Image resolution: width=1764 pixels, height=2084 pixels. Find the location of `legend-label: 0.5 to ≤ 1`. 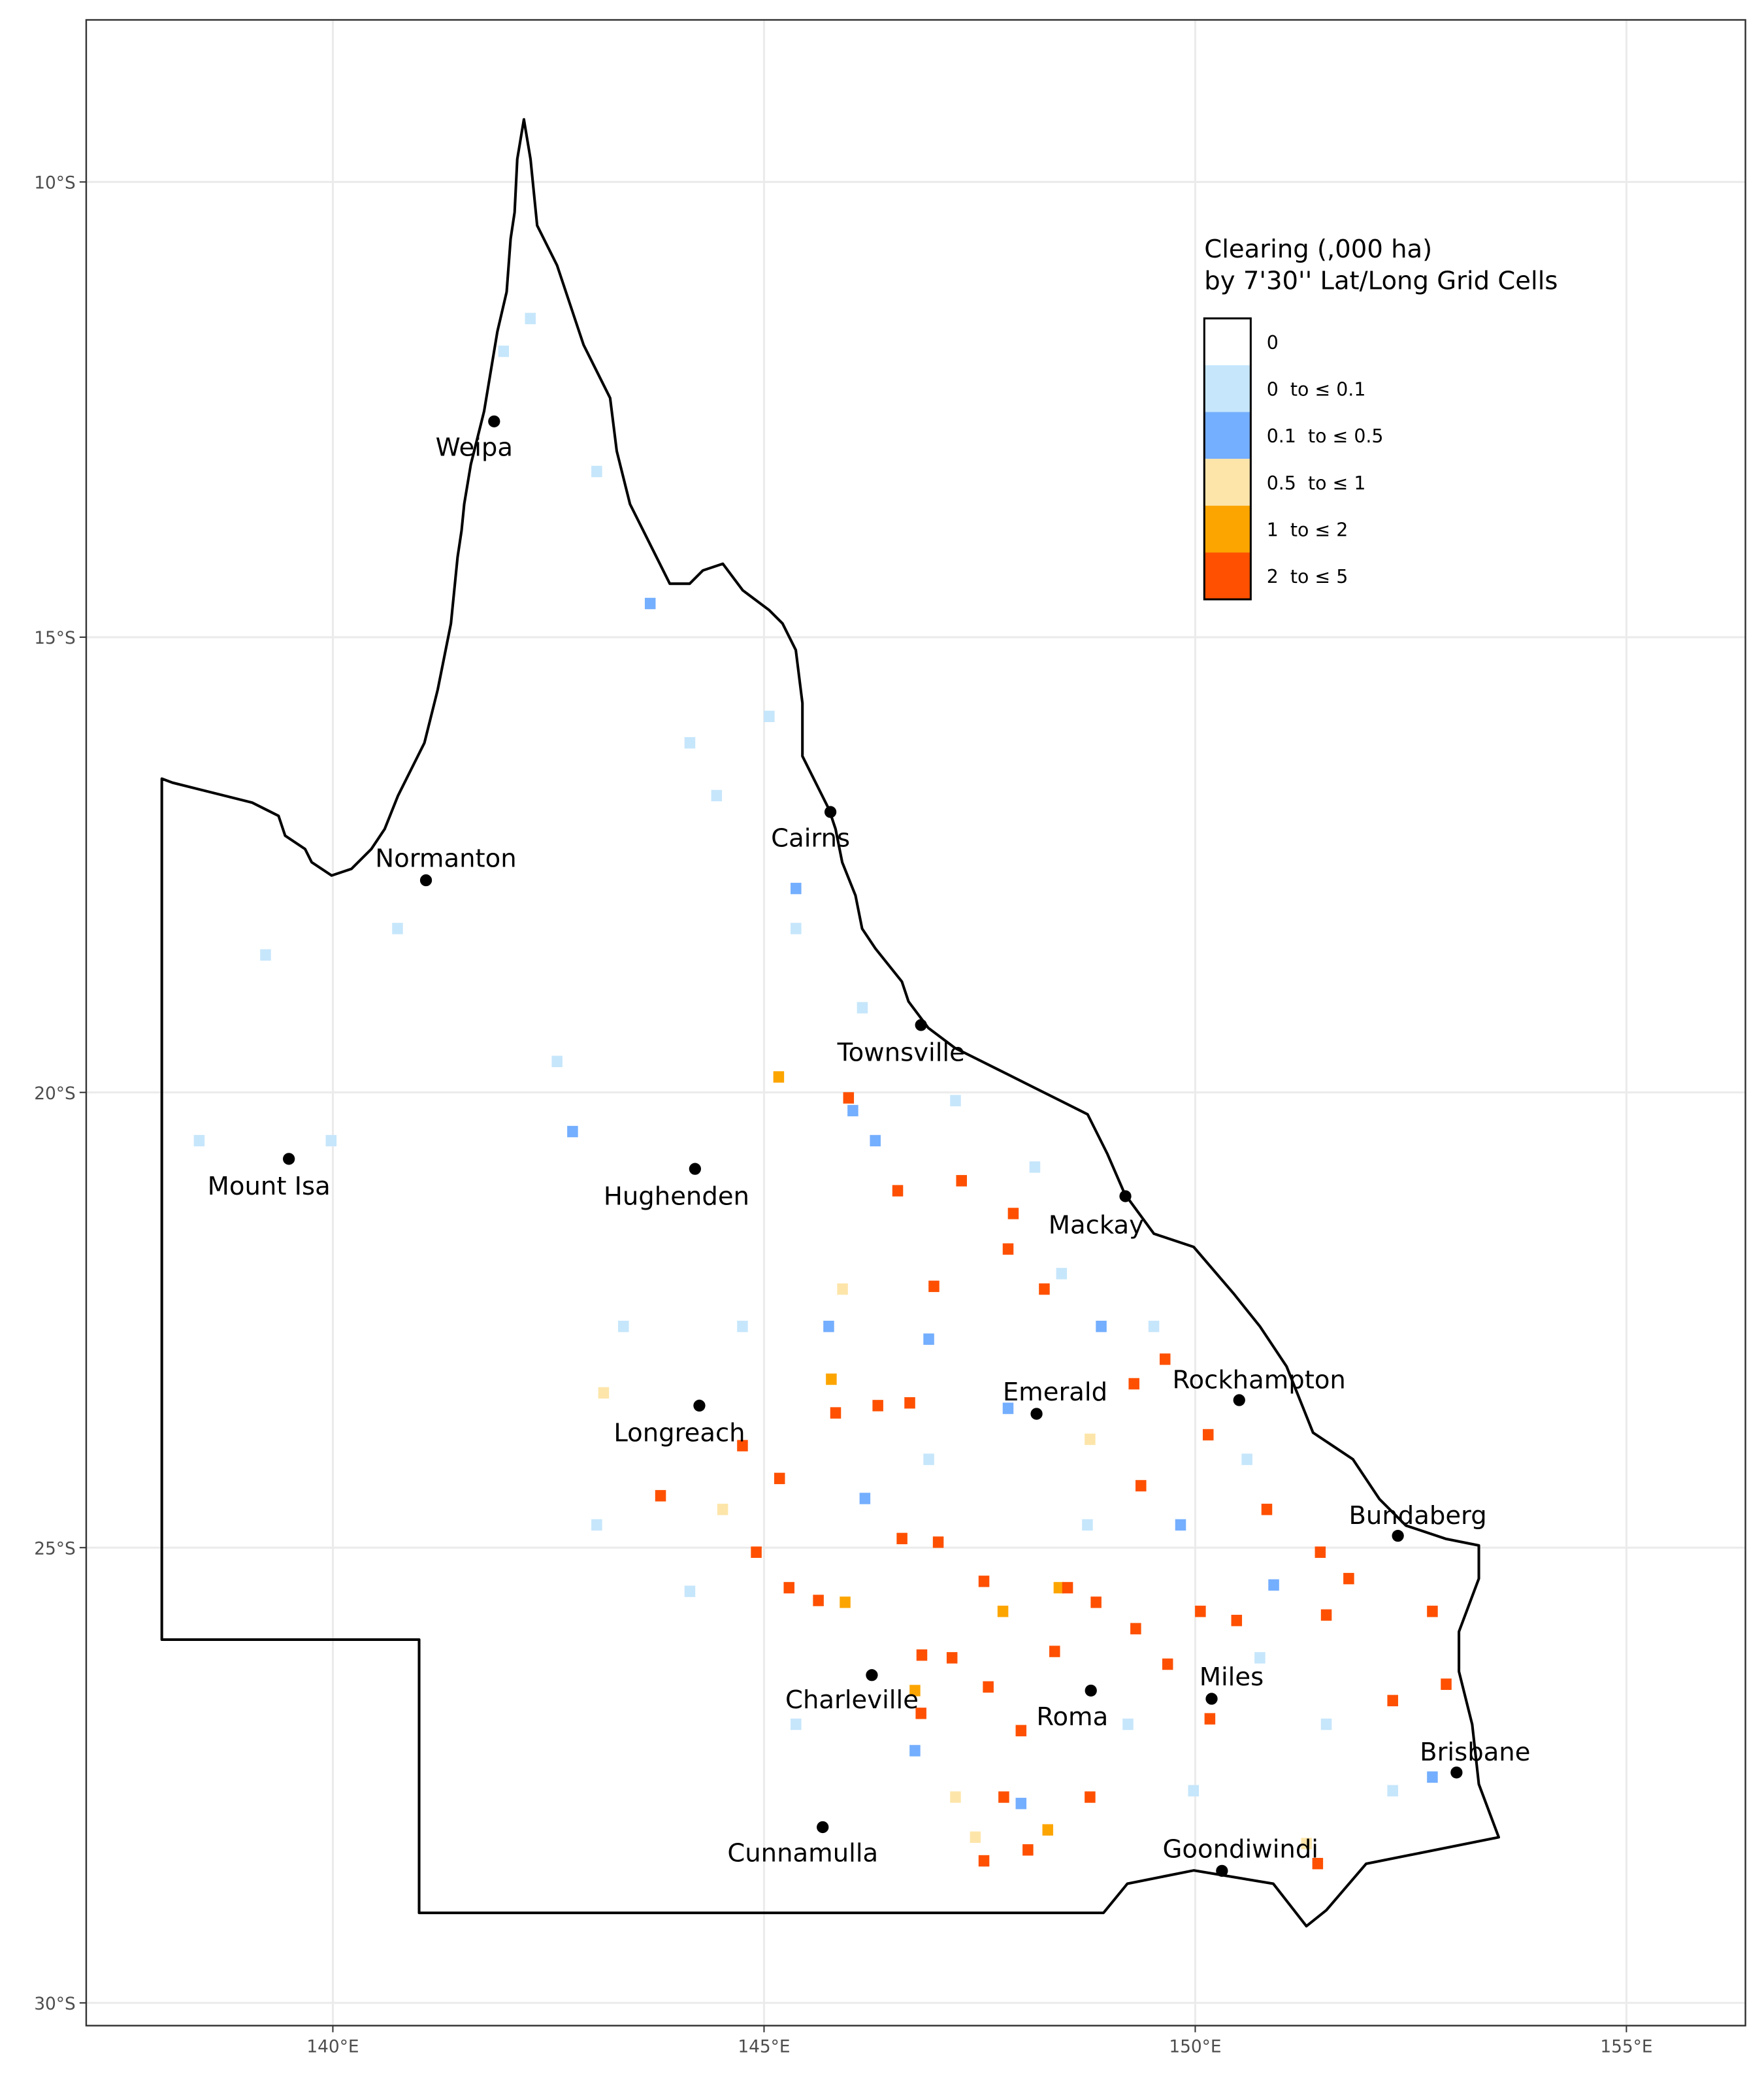

legend-label: 0.5 to ≤ 1 is located at coordinates (1316, 483).